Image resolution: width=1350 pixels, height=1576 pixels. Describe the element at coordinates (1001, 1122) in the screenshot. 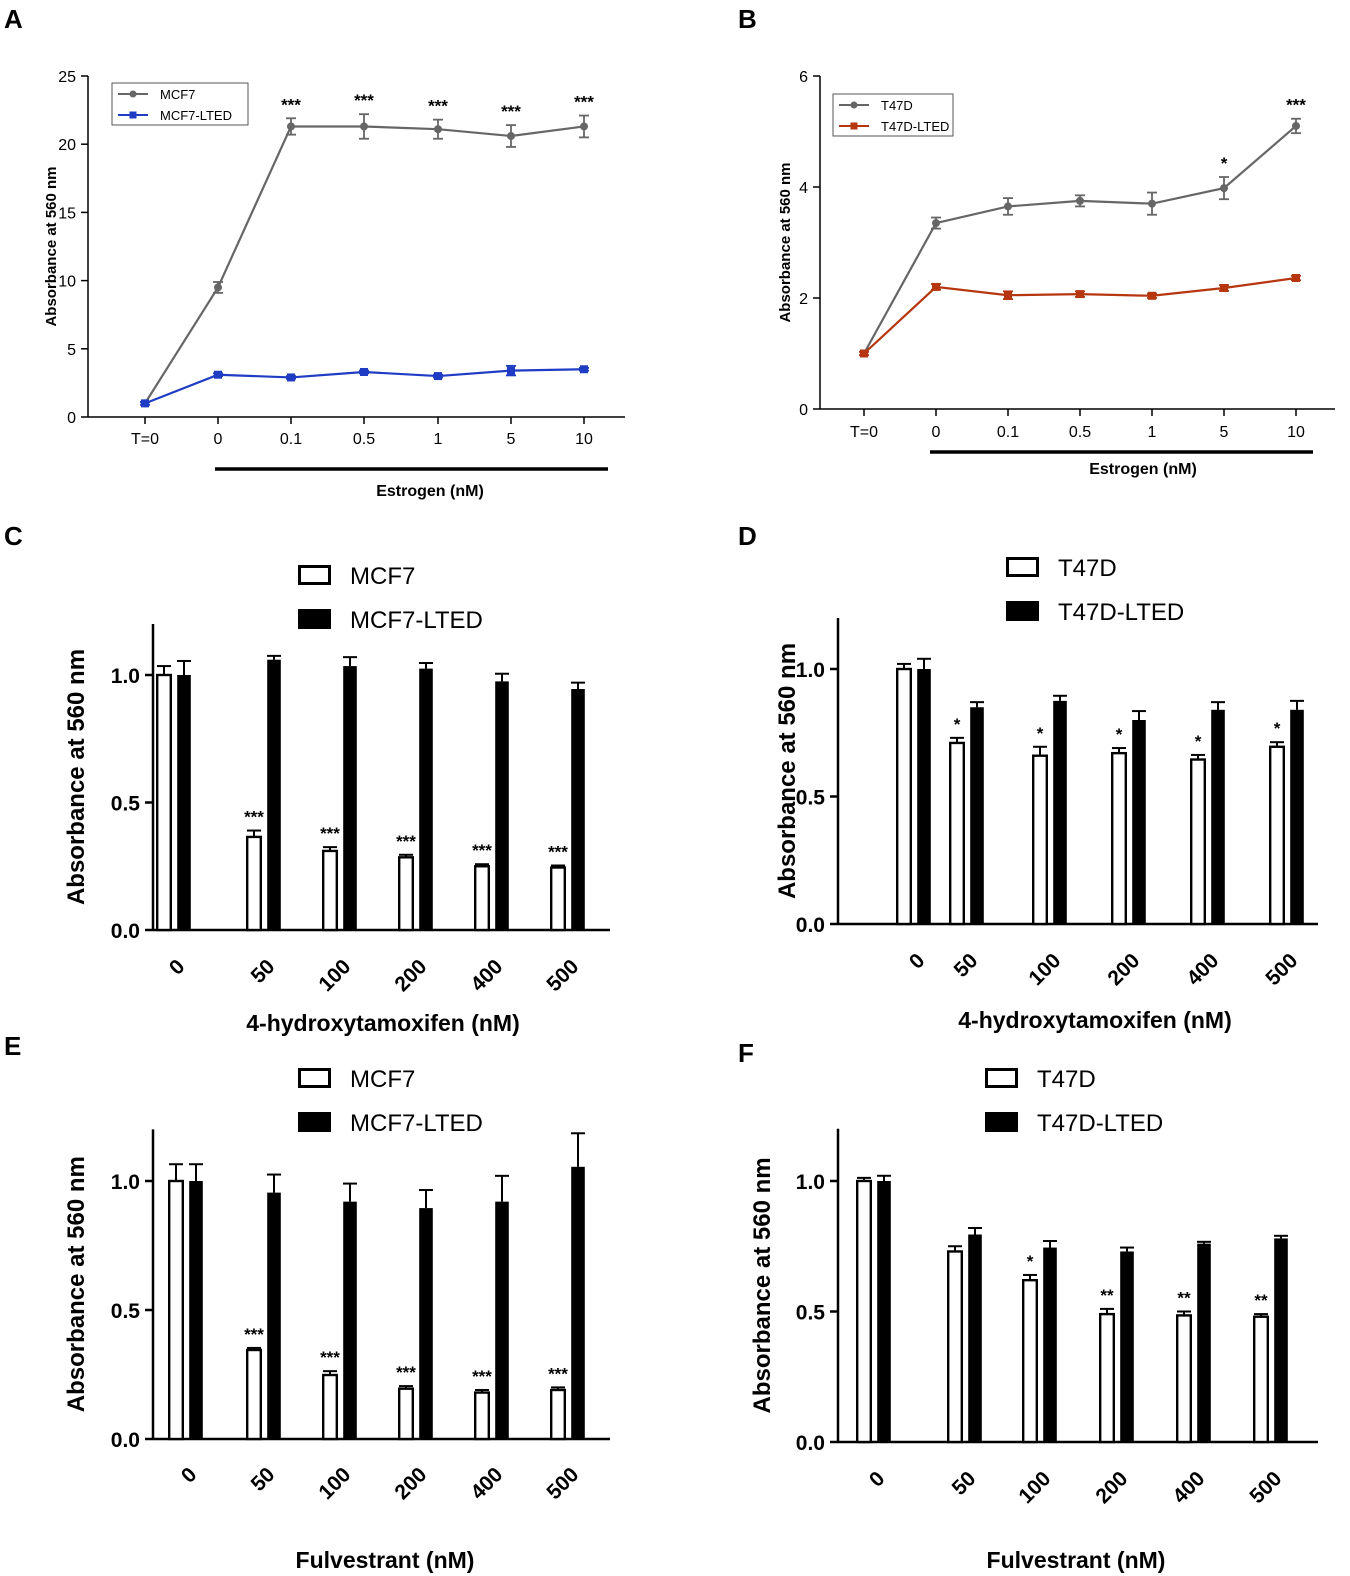

I see `legend-swatch-t47d-lted` at that location.